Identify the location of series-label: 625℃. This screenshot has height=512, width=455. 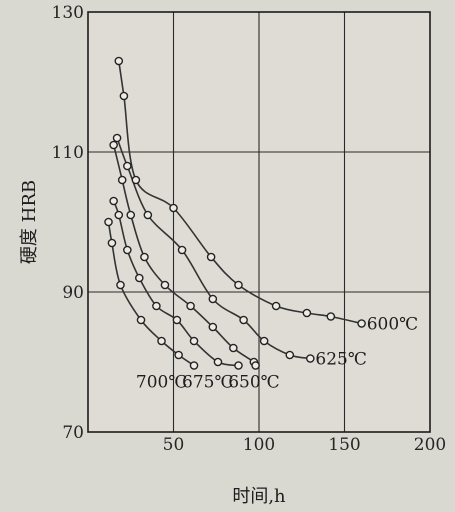
(340, 360).